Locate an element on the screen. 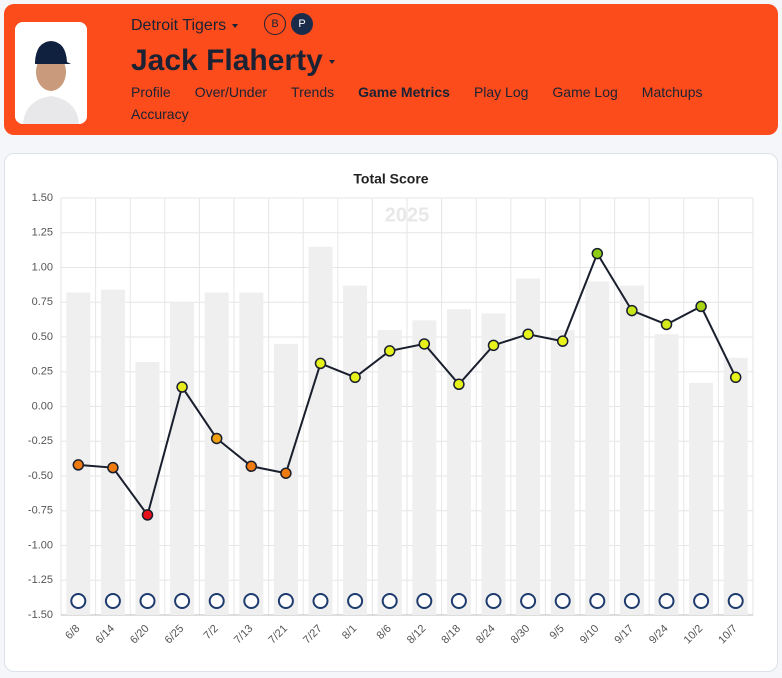 Image resolution: width=782 pixels, height=678 pixels. y-tick-label: 1.25 is located at coordinates (42, 233).